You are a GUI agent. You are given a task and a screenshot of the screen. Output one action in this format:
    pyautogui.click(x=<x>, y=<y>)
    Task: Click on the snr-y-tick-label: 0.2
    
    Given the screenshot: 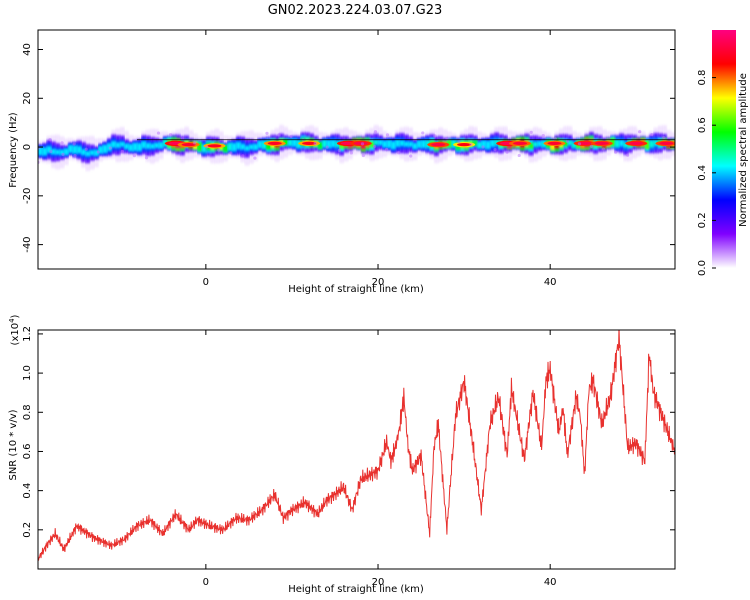 What is the action you would take?
    pyautogui.click(x=27, y=530)
    